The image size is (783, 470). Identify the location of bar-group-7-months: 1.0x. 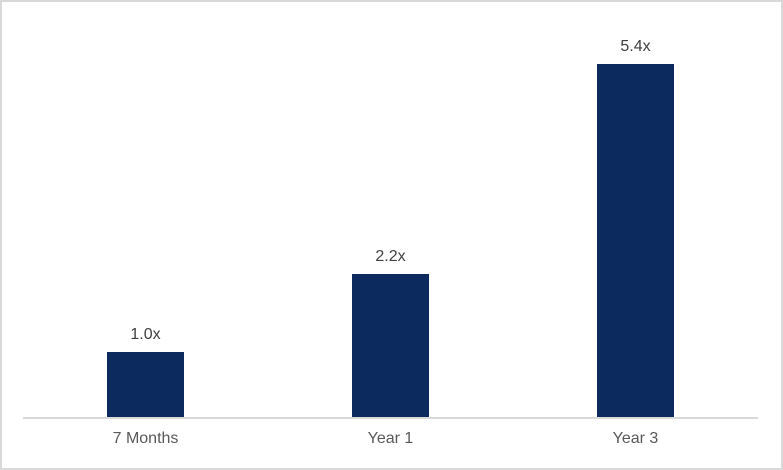
(145, 372).